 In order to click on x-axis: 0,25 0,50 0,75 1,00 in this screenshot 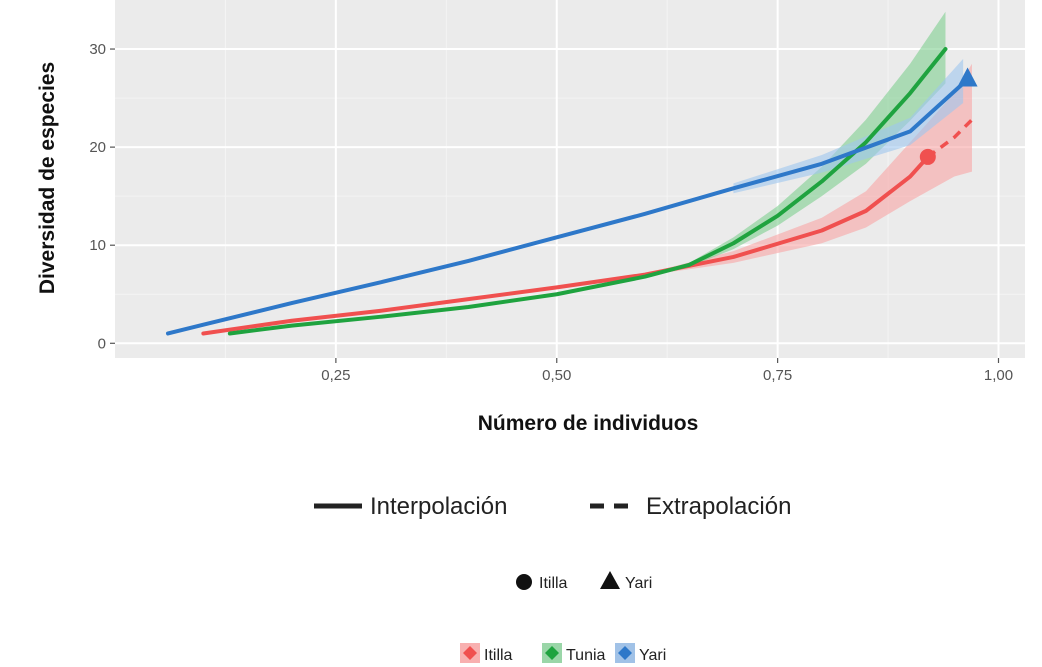, I will do `click(667, 371)`.